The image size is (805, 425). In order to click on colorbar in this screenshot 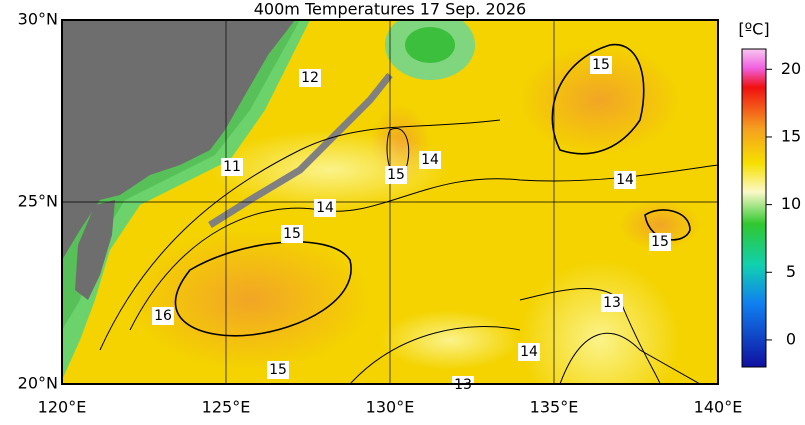, I will do `click(754, 208)`.